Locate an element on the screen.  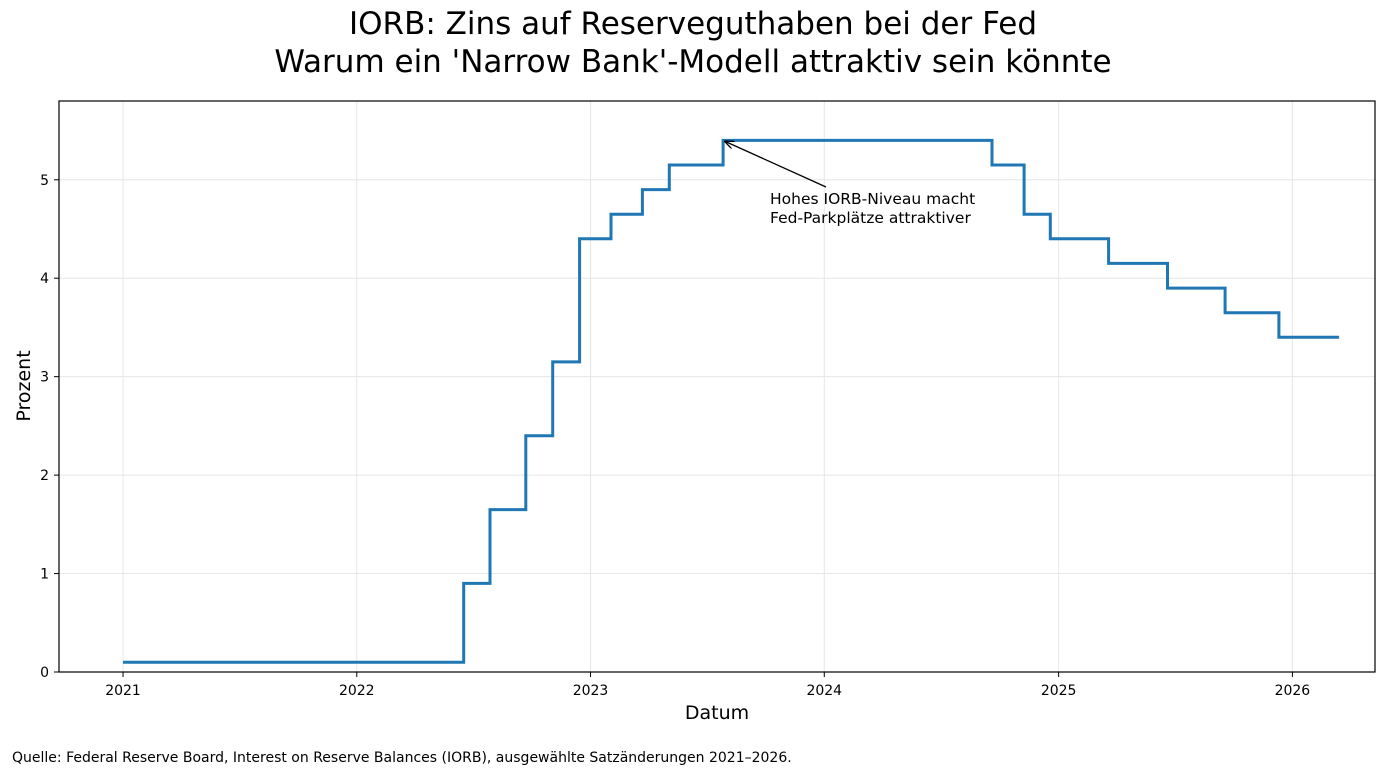
y-tick-label: 1 is located at coordinates (44, 575).